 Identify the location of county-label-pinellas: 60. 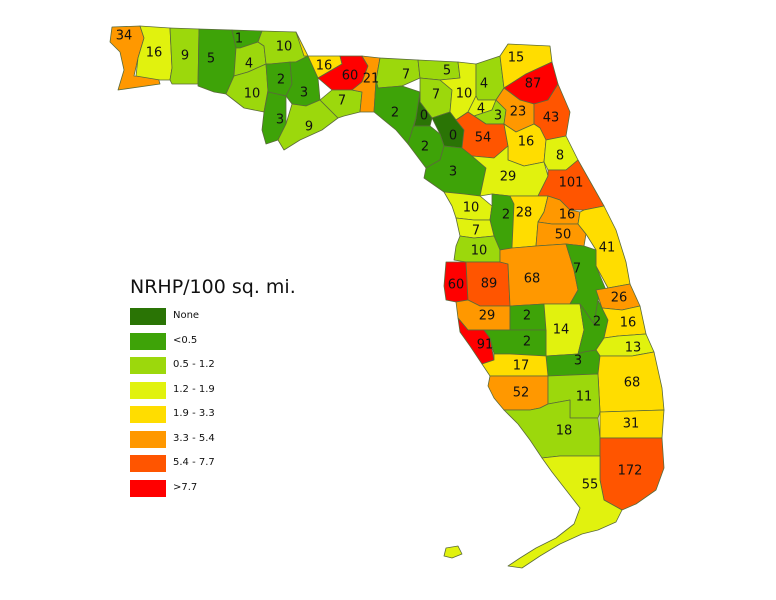
(456, 285).